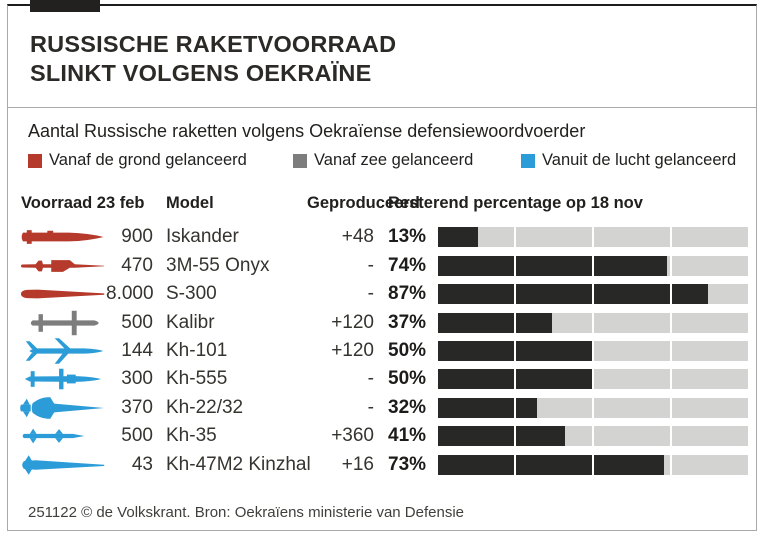 This screenshot has width=763, height=543. What do you see at coordinates (639, 160) in the screenshot?
I see `legend-label: Vanuit de lucht gelanceerd` at bounding box center [639, 160].